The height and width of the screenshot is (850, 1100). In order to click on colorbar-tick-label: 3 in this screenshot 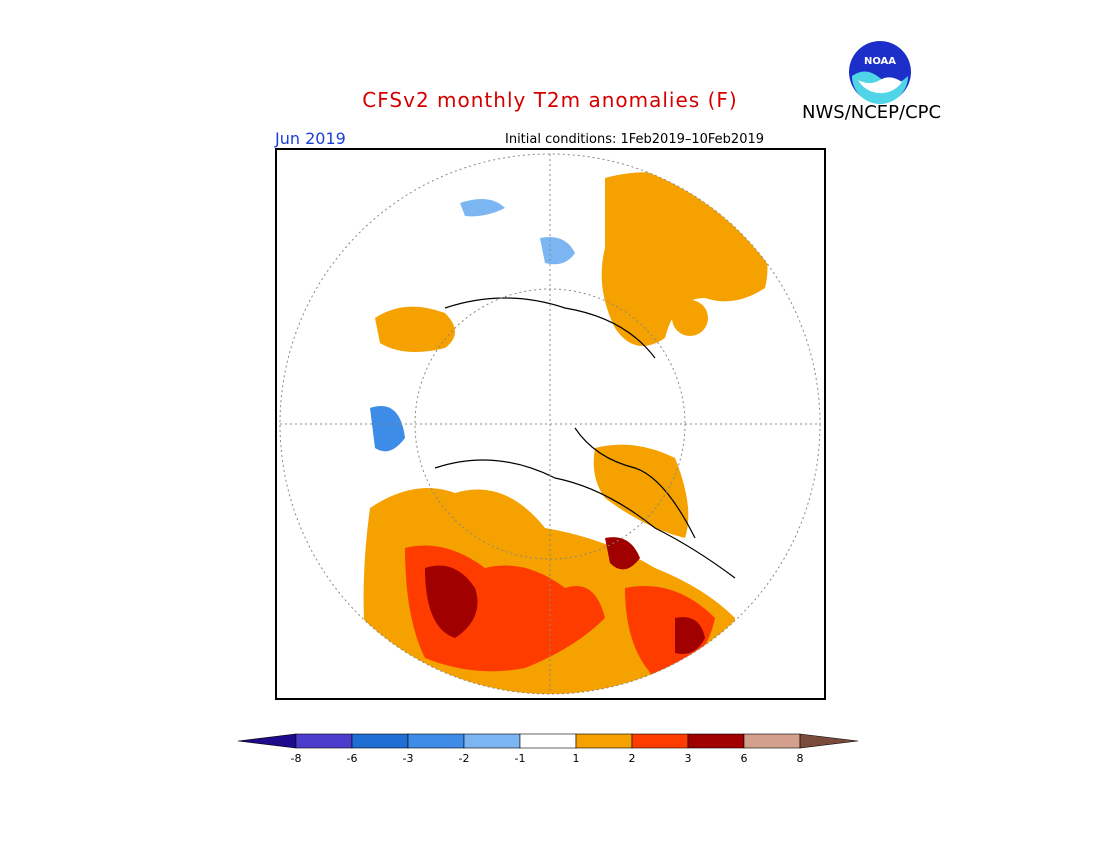, I will do `click(688, 758)`.